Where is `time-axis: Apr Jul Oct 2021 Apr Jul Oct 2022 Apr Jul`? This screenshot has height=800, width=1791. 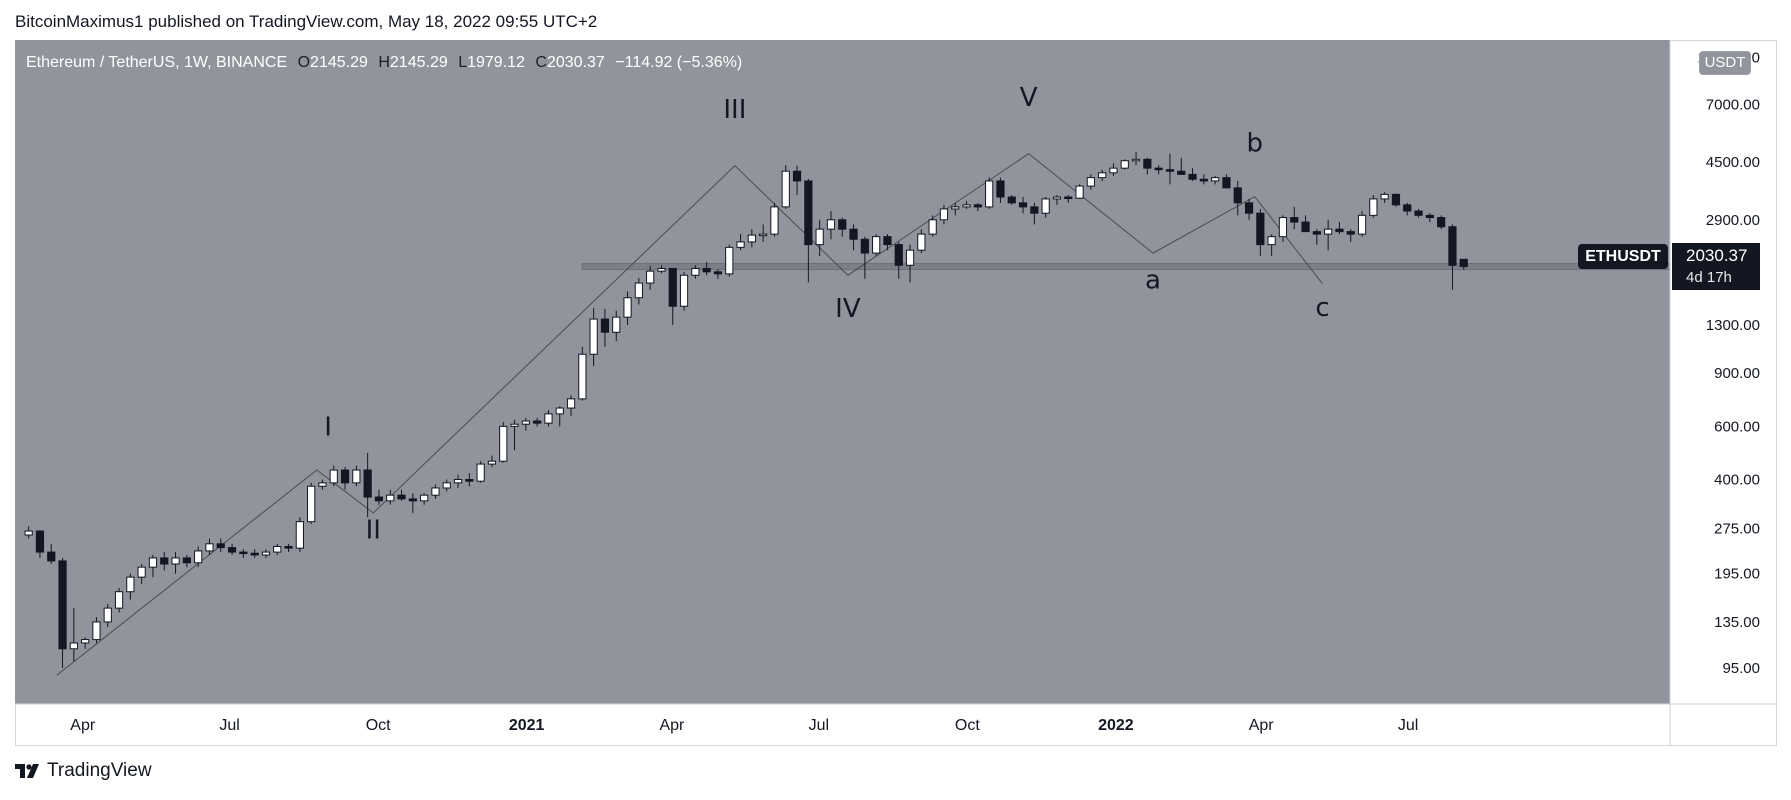
time-axis: Apr Jul Oct 2021 Apr Jul Oct 2022 Apr Jul is located at coordinates (744, 725).